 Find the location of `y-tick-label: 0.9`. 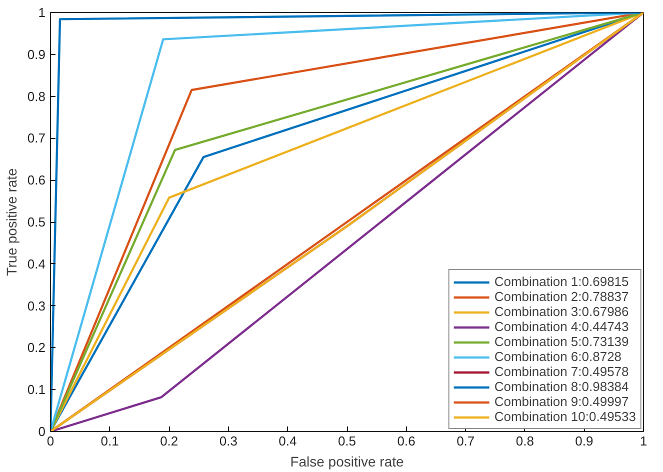

y-tick-label: 0.9 is located at coordinates (36, 54).